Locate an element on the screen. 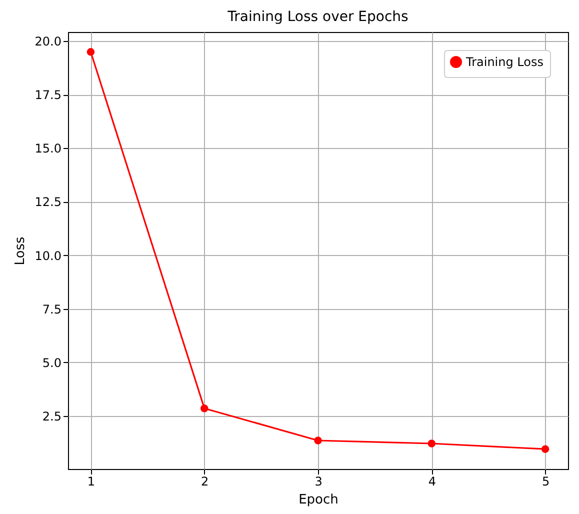 Image resolution: width=579 pixels, height=514 pixels. x-tick-label: 1 is located at coordinates (91, 481).